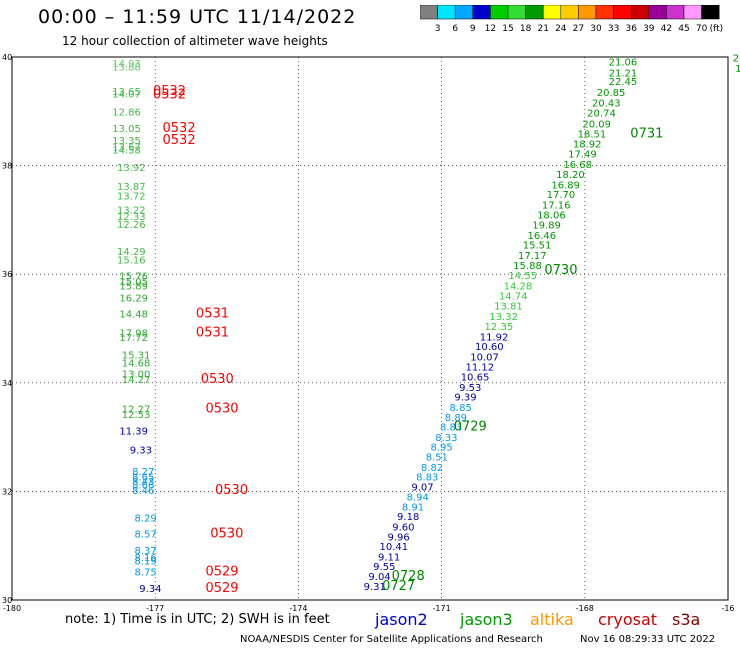 The image size is (740, 650). What do you see at coordinates (131, 225) in the screenshot?
I see `wave-height-value: 12.26` at bounding box center [131, 225].